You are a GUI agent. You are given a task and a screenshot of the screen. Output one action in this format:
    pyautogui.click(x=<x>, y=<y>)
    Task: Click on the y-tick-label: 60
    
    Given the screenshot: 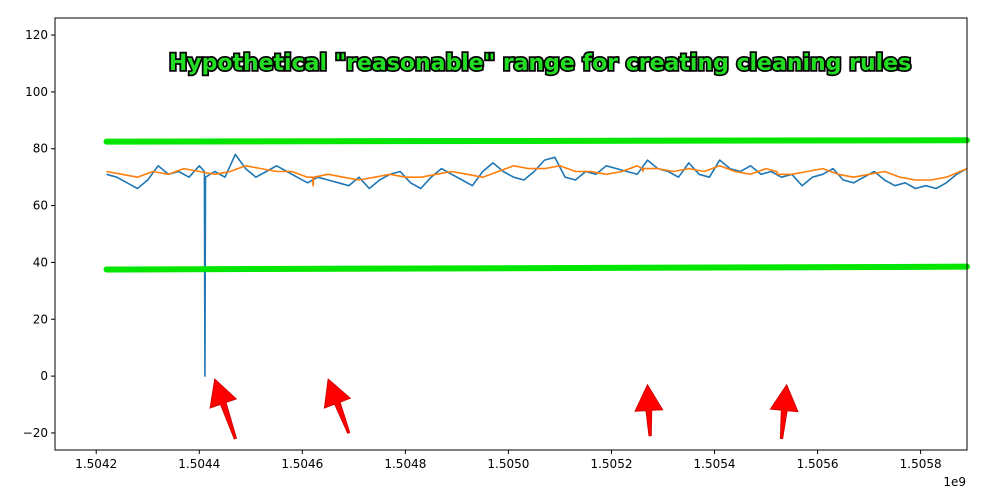 What is the action you would take?
    pyautogui.click(x=40, y=206)
    